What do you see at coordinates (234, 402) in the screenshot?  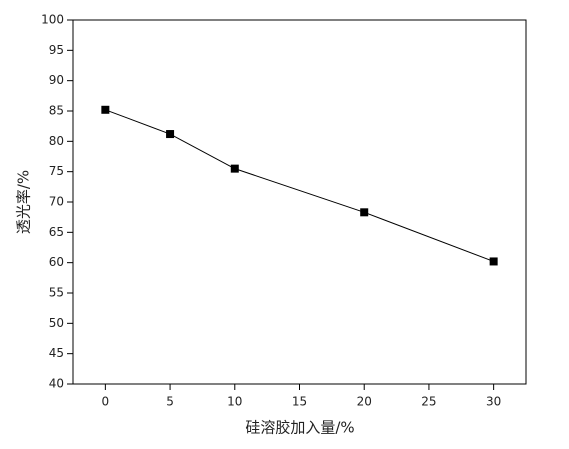 I see `x-tick-label: 10` at bounding box center [234, 402].